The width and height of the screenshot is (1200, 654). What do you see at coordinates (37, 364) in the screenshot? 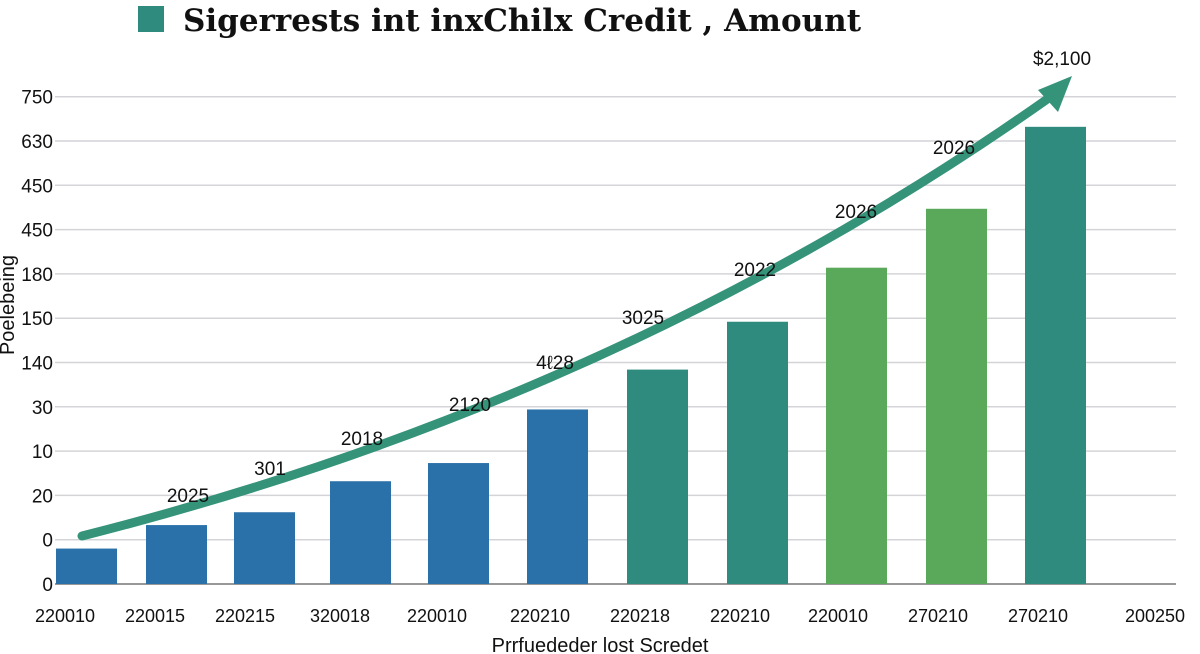
I see `y-tick-label: 140` at bounding box center [37, 364].